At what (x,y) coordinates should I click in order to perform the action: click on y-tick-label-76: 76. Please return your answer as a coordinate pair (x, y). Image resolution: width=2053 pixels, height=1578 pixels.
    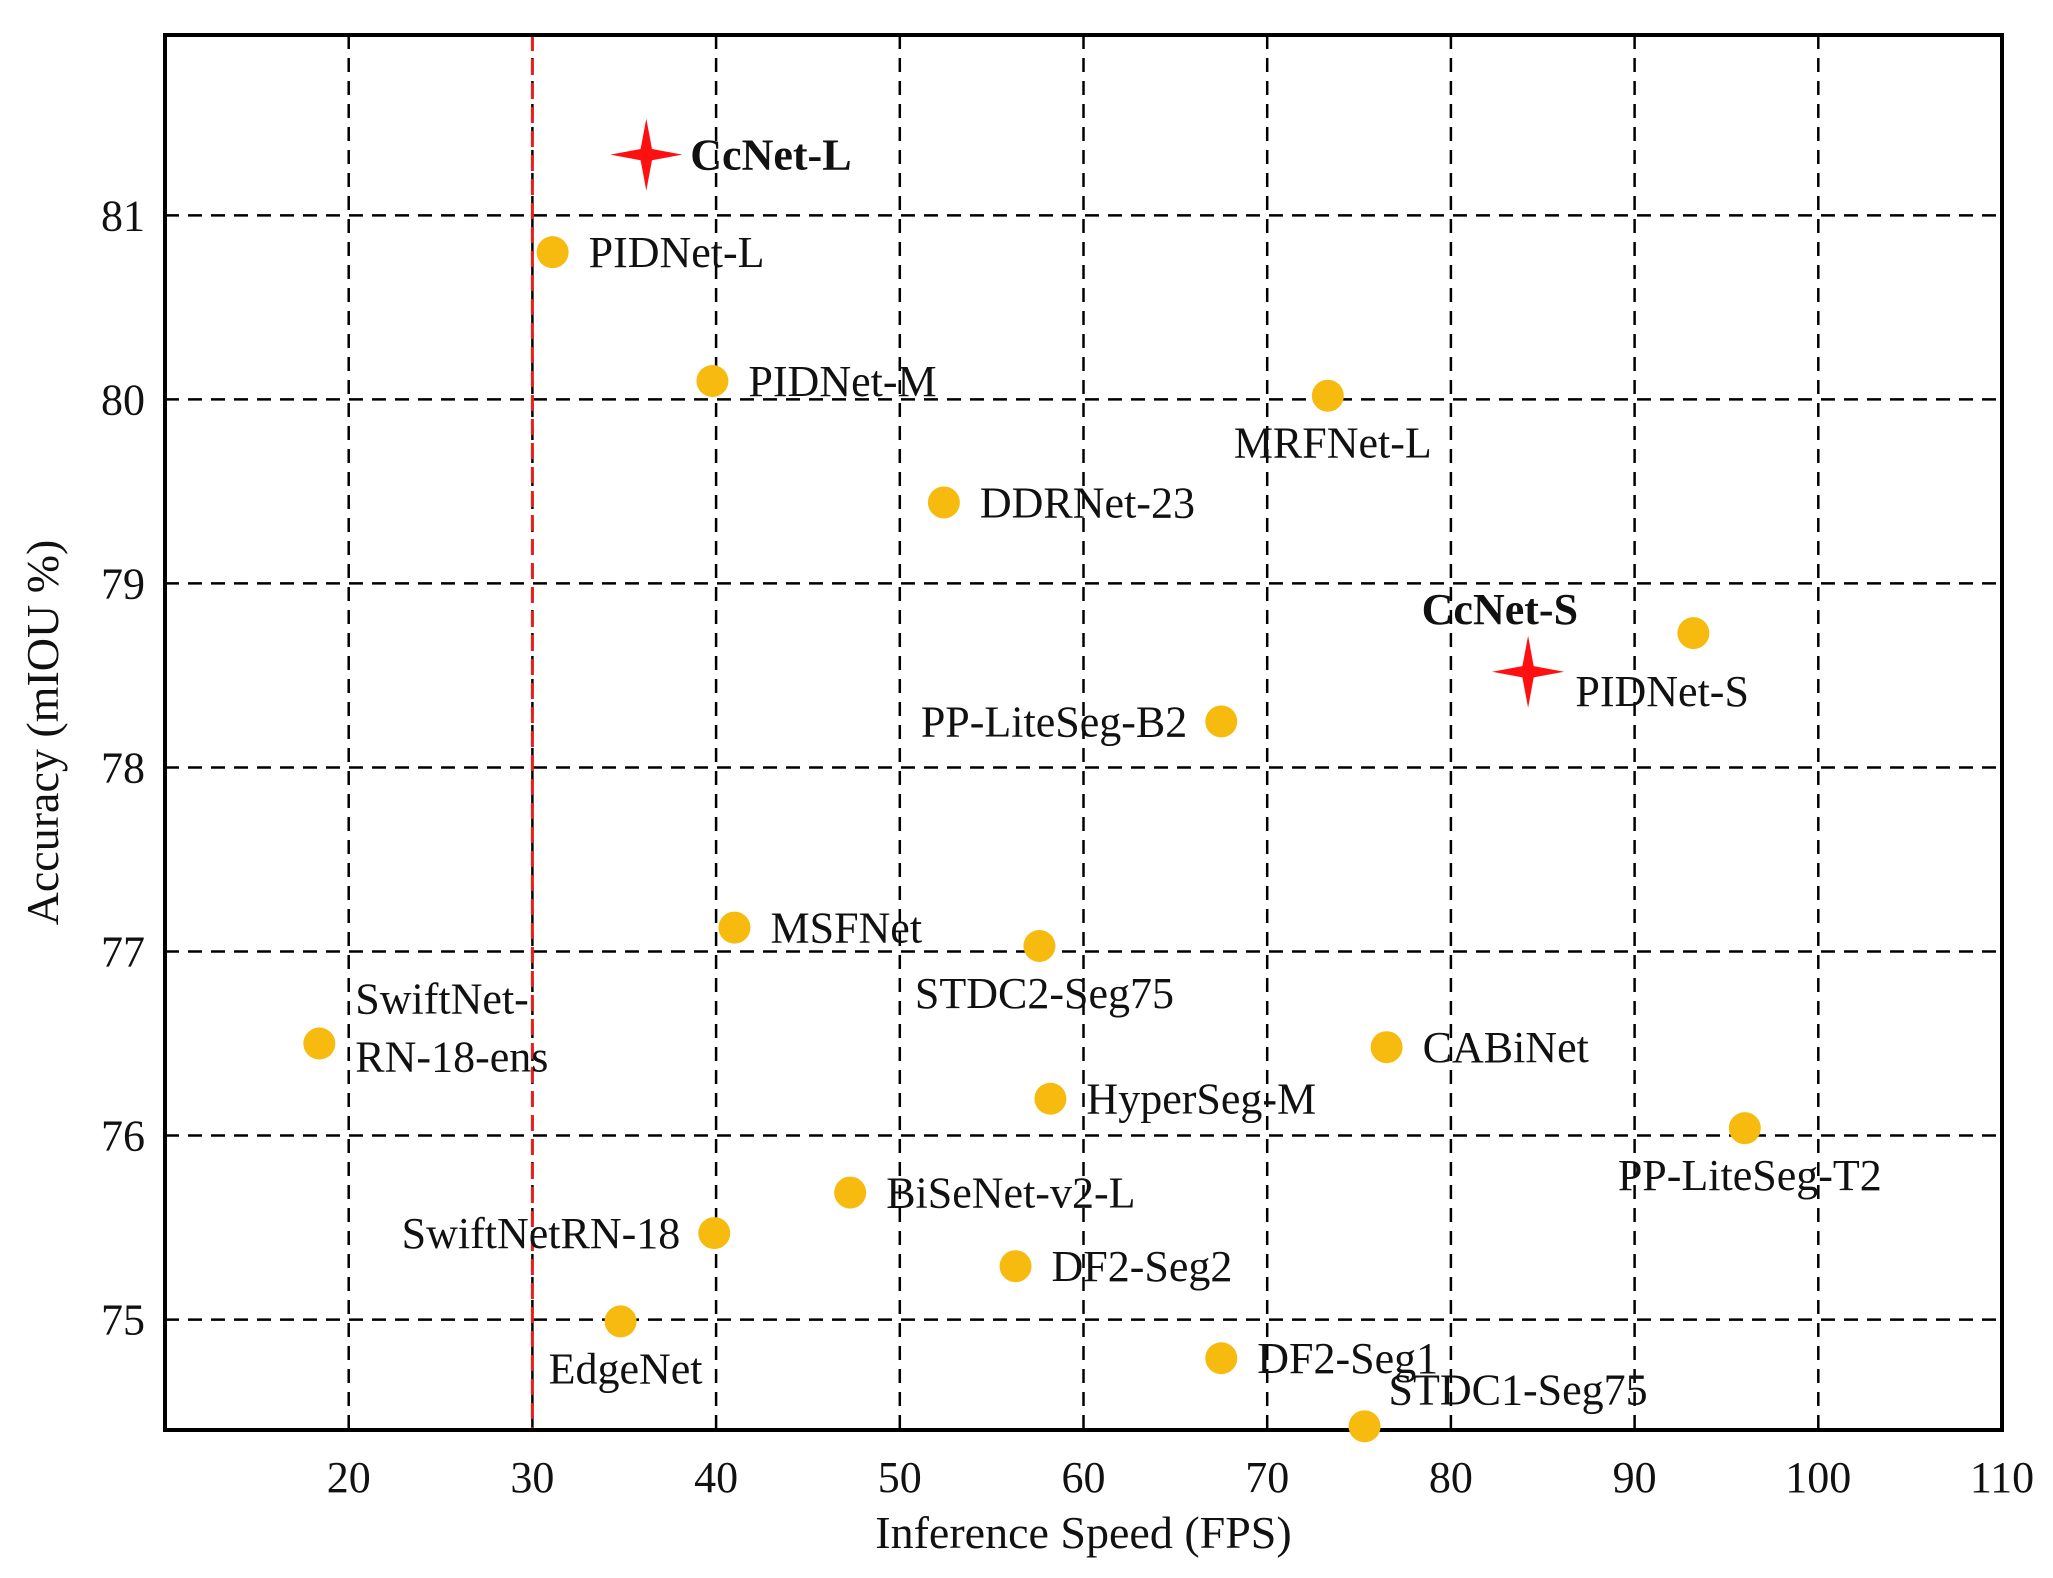
    Looking at the image, I should click on (123, 1136).